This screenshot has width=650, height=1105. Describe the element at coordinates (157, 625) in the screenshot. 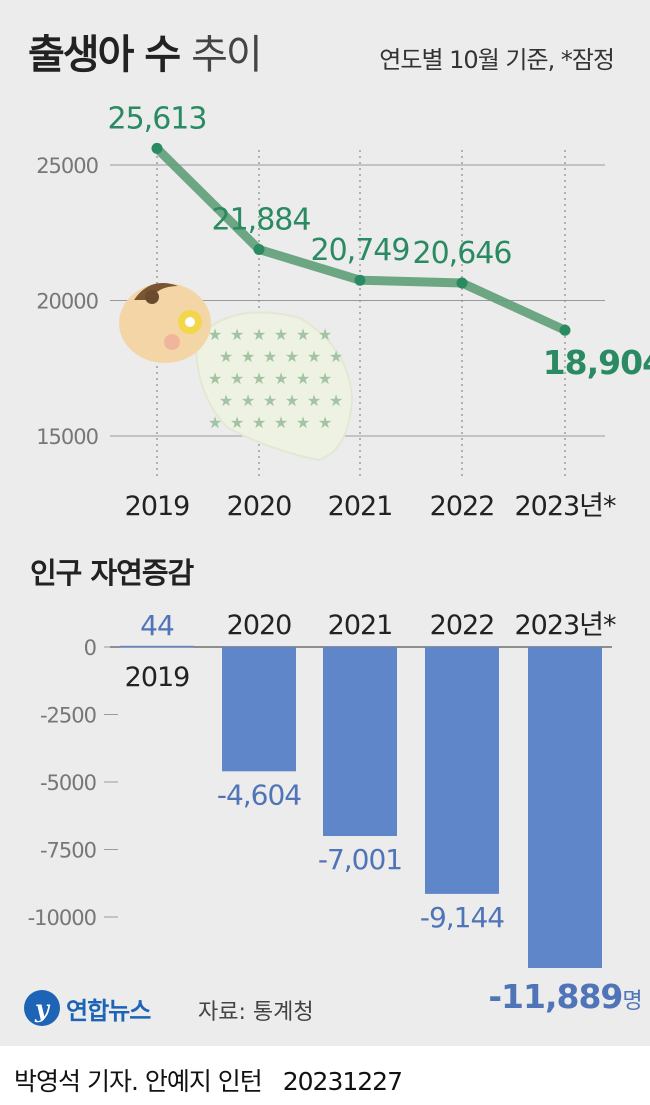

I see `change-data-label: 44` at that location.